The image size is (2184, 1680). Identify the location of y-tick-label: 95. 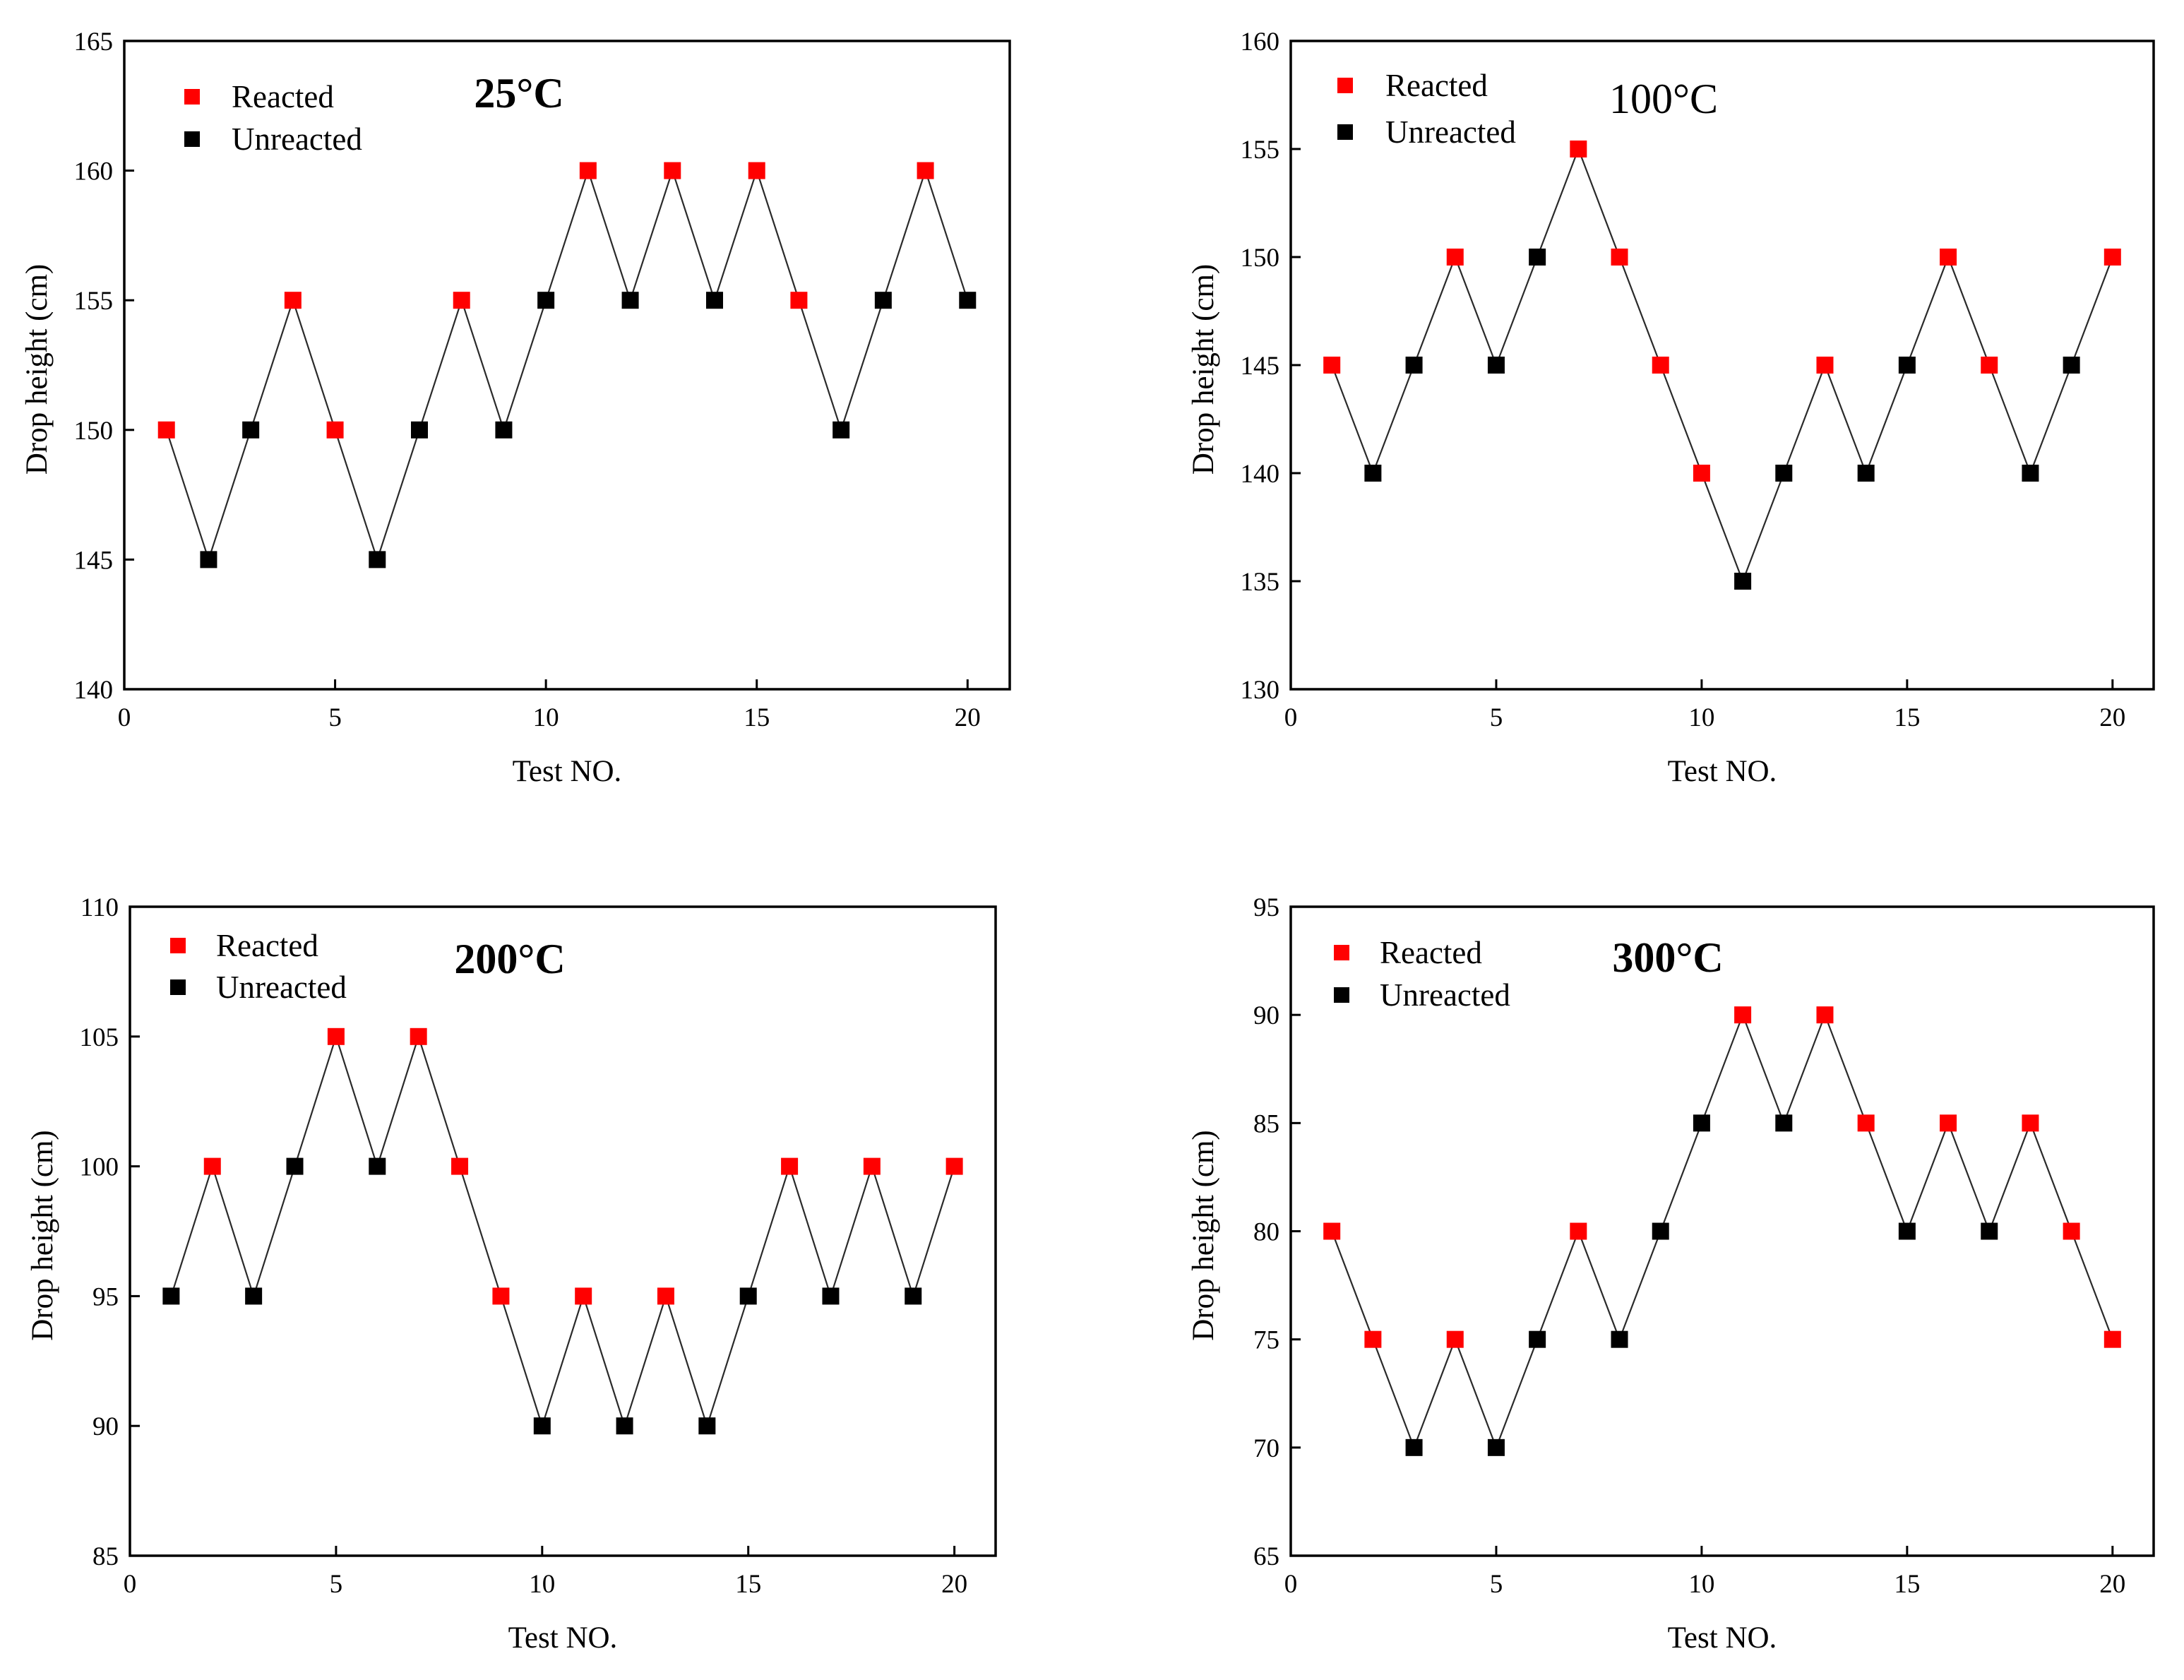
(106, 1296).